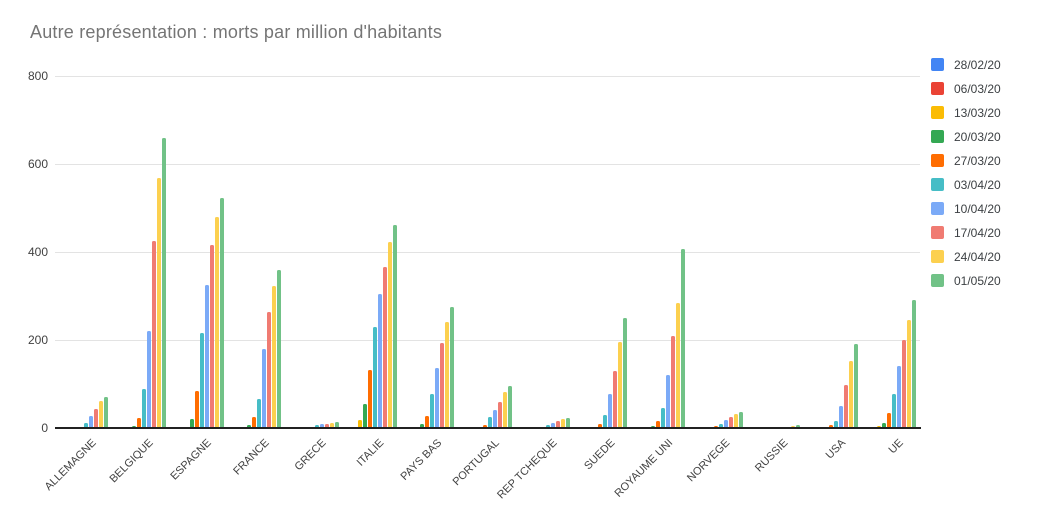 Image resolution: width=1038 pixels, height=527 pixels. I want to click on x-axis-label: ALLEMAGNE, so click(70, 465).